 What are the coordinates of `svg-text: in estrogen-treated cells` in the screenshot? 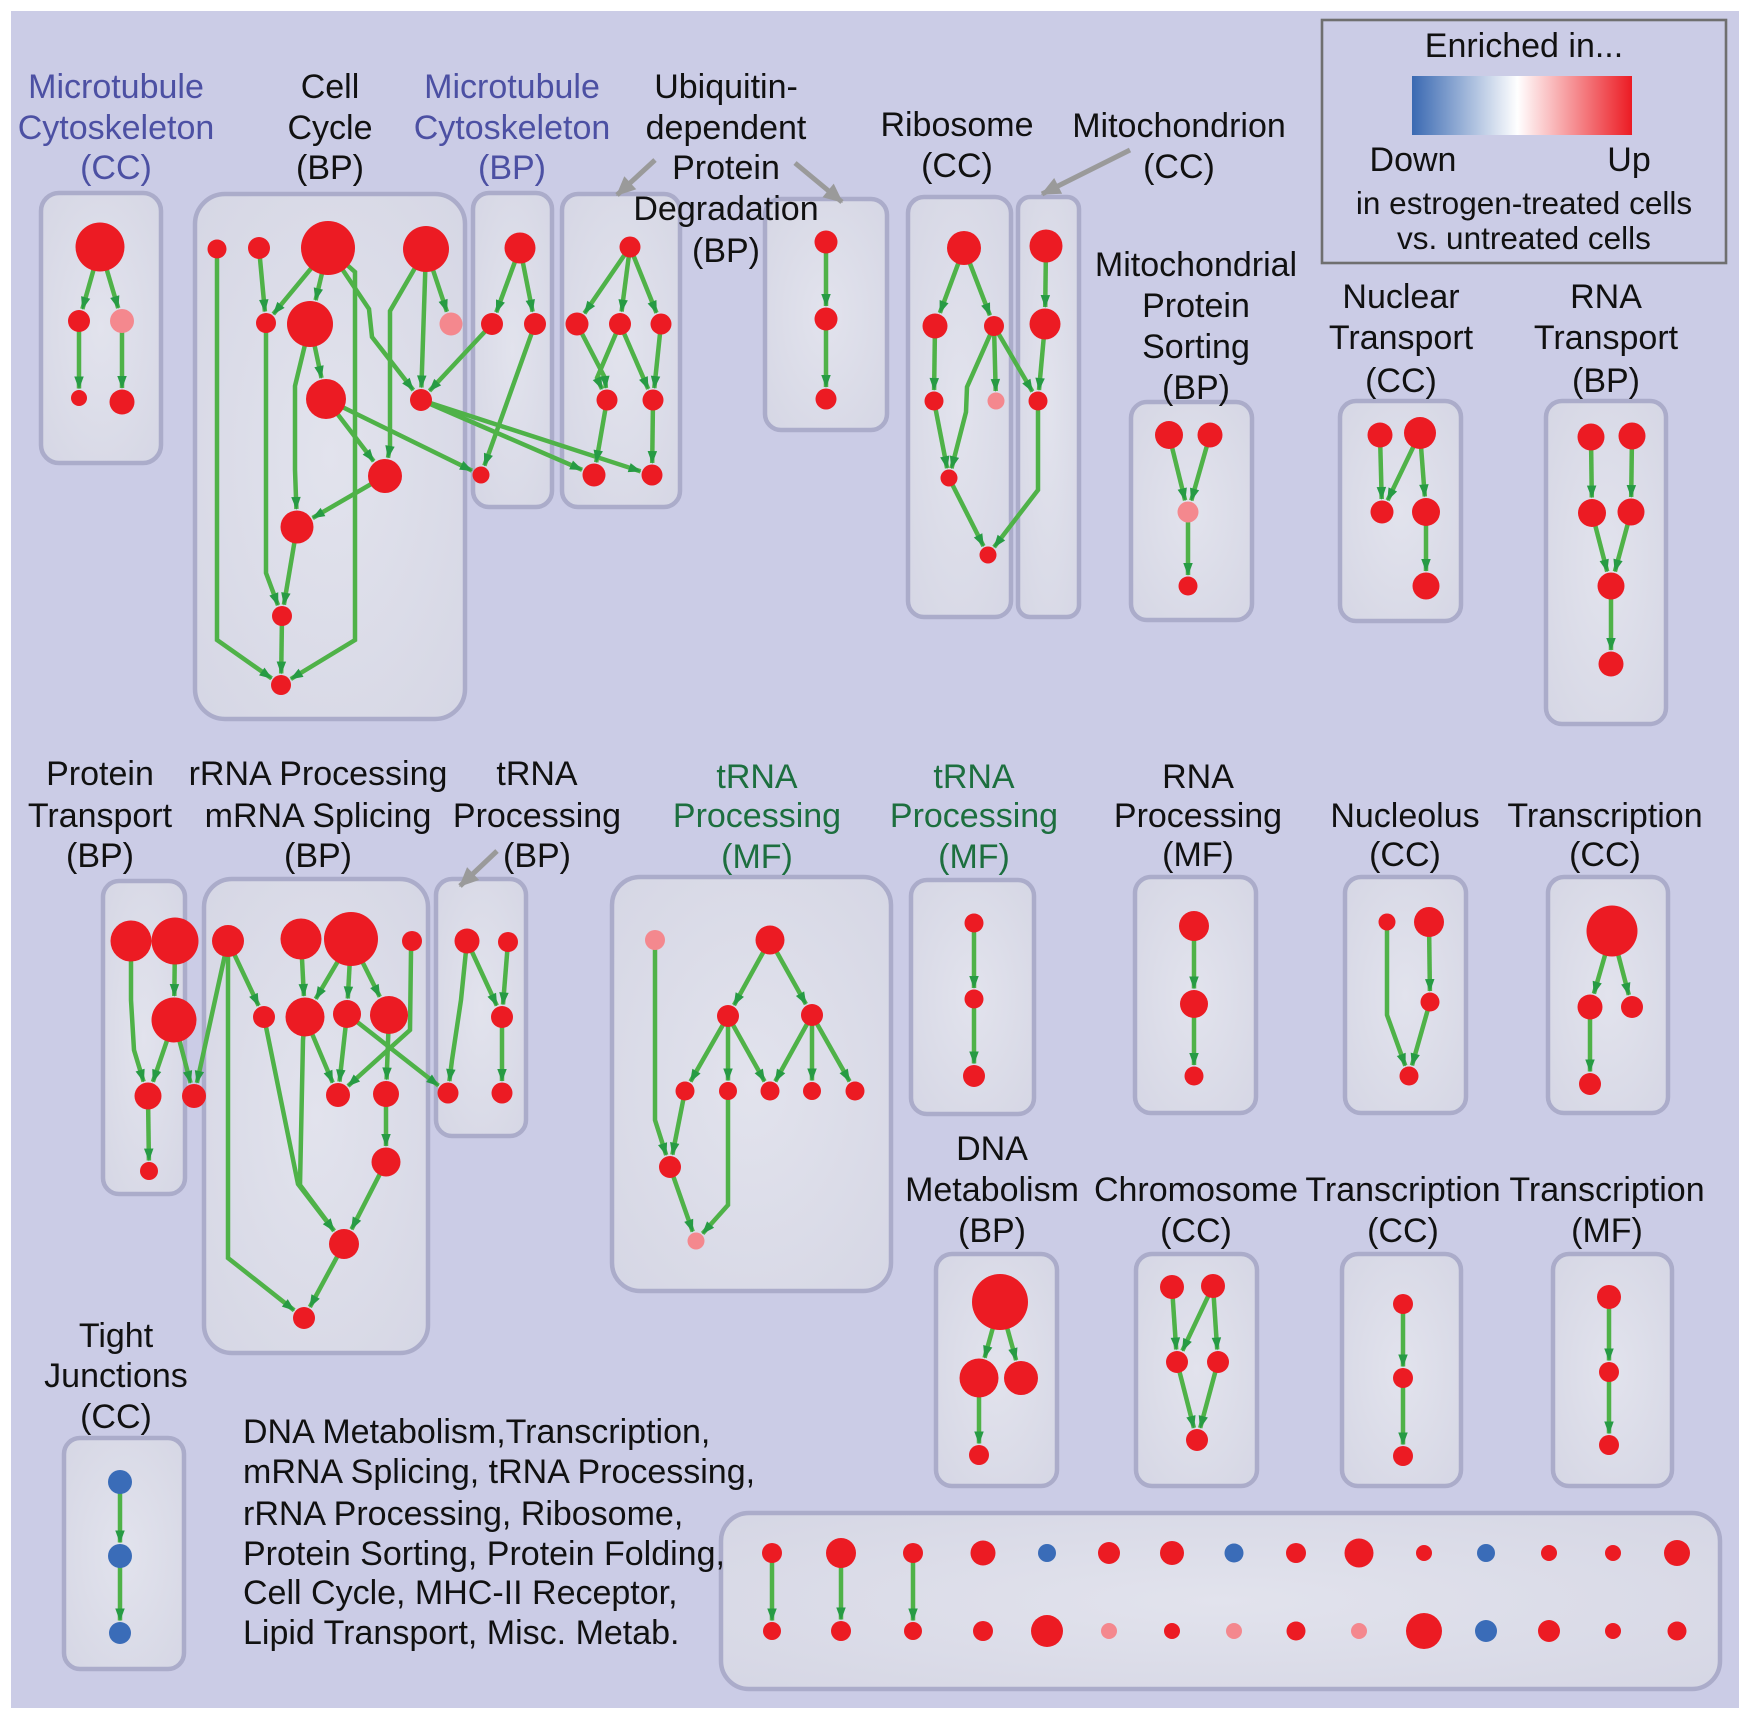 It's located at (1524, 203).